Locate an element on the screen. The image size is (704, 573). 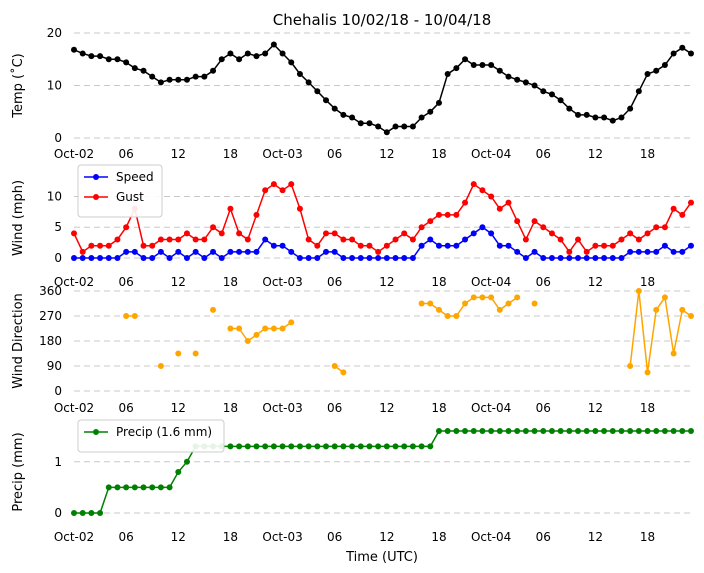
x-tick-label: Oct-04 is located at coordinates (491, 282).